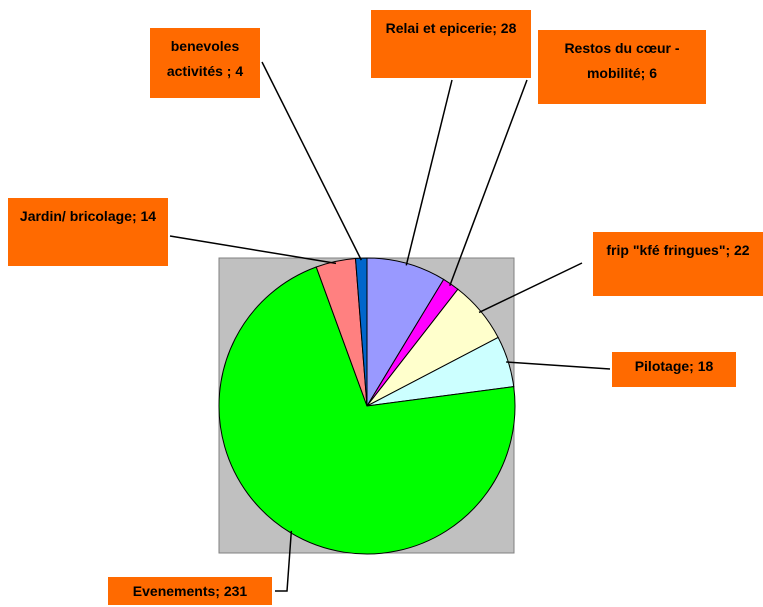 The height and width of the screenshot is (607, 763). I want to click on data-label: frip "kfé fringues"; 22, so click(678, 264).